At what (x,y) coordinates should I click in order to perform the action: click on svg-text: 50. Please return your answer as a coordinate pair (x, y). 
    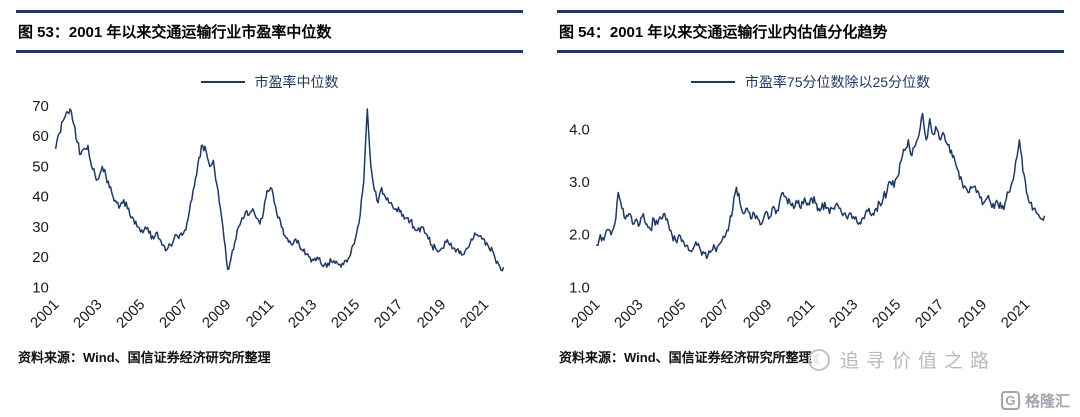
    Looking at the image, I should click on (40, 167).